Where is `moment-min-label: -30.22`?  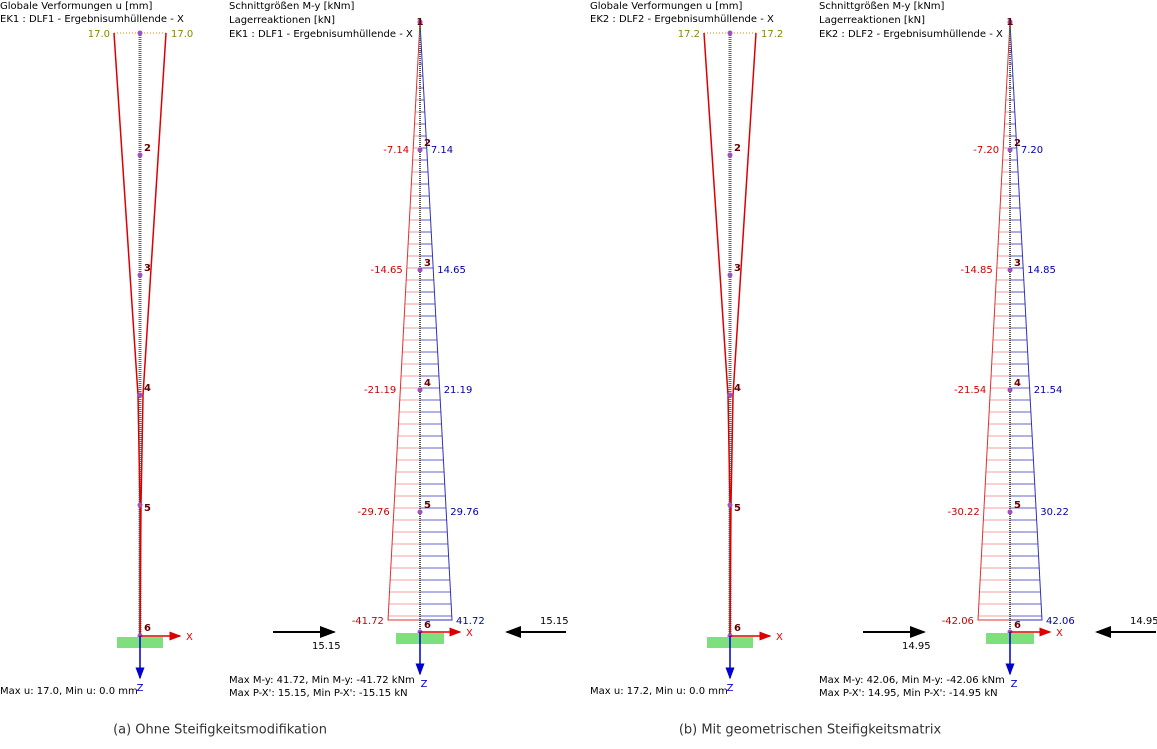
moment-min-label: -30.22 is located at coordinates (964, 512).